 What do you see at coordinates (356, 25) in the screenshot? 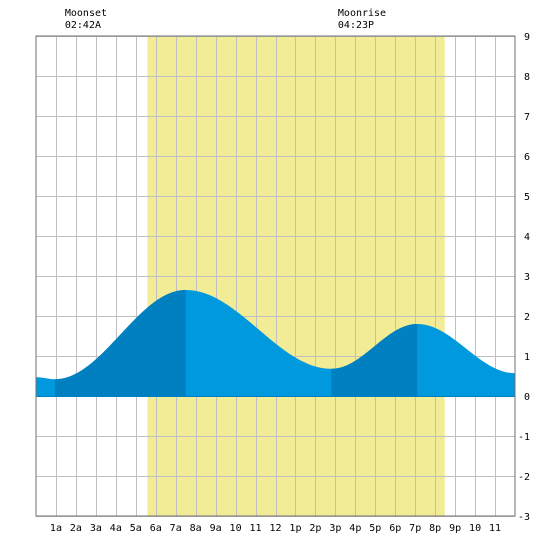
I see `annotation-time: 04:23P` at bounding box center [356, 25].